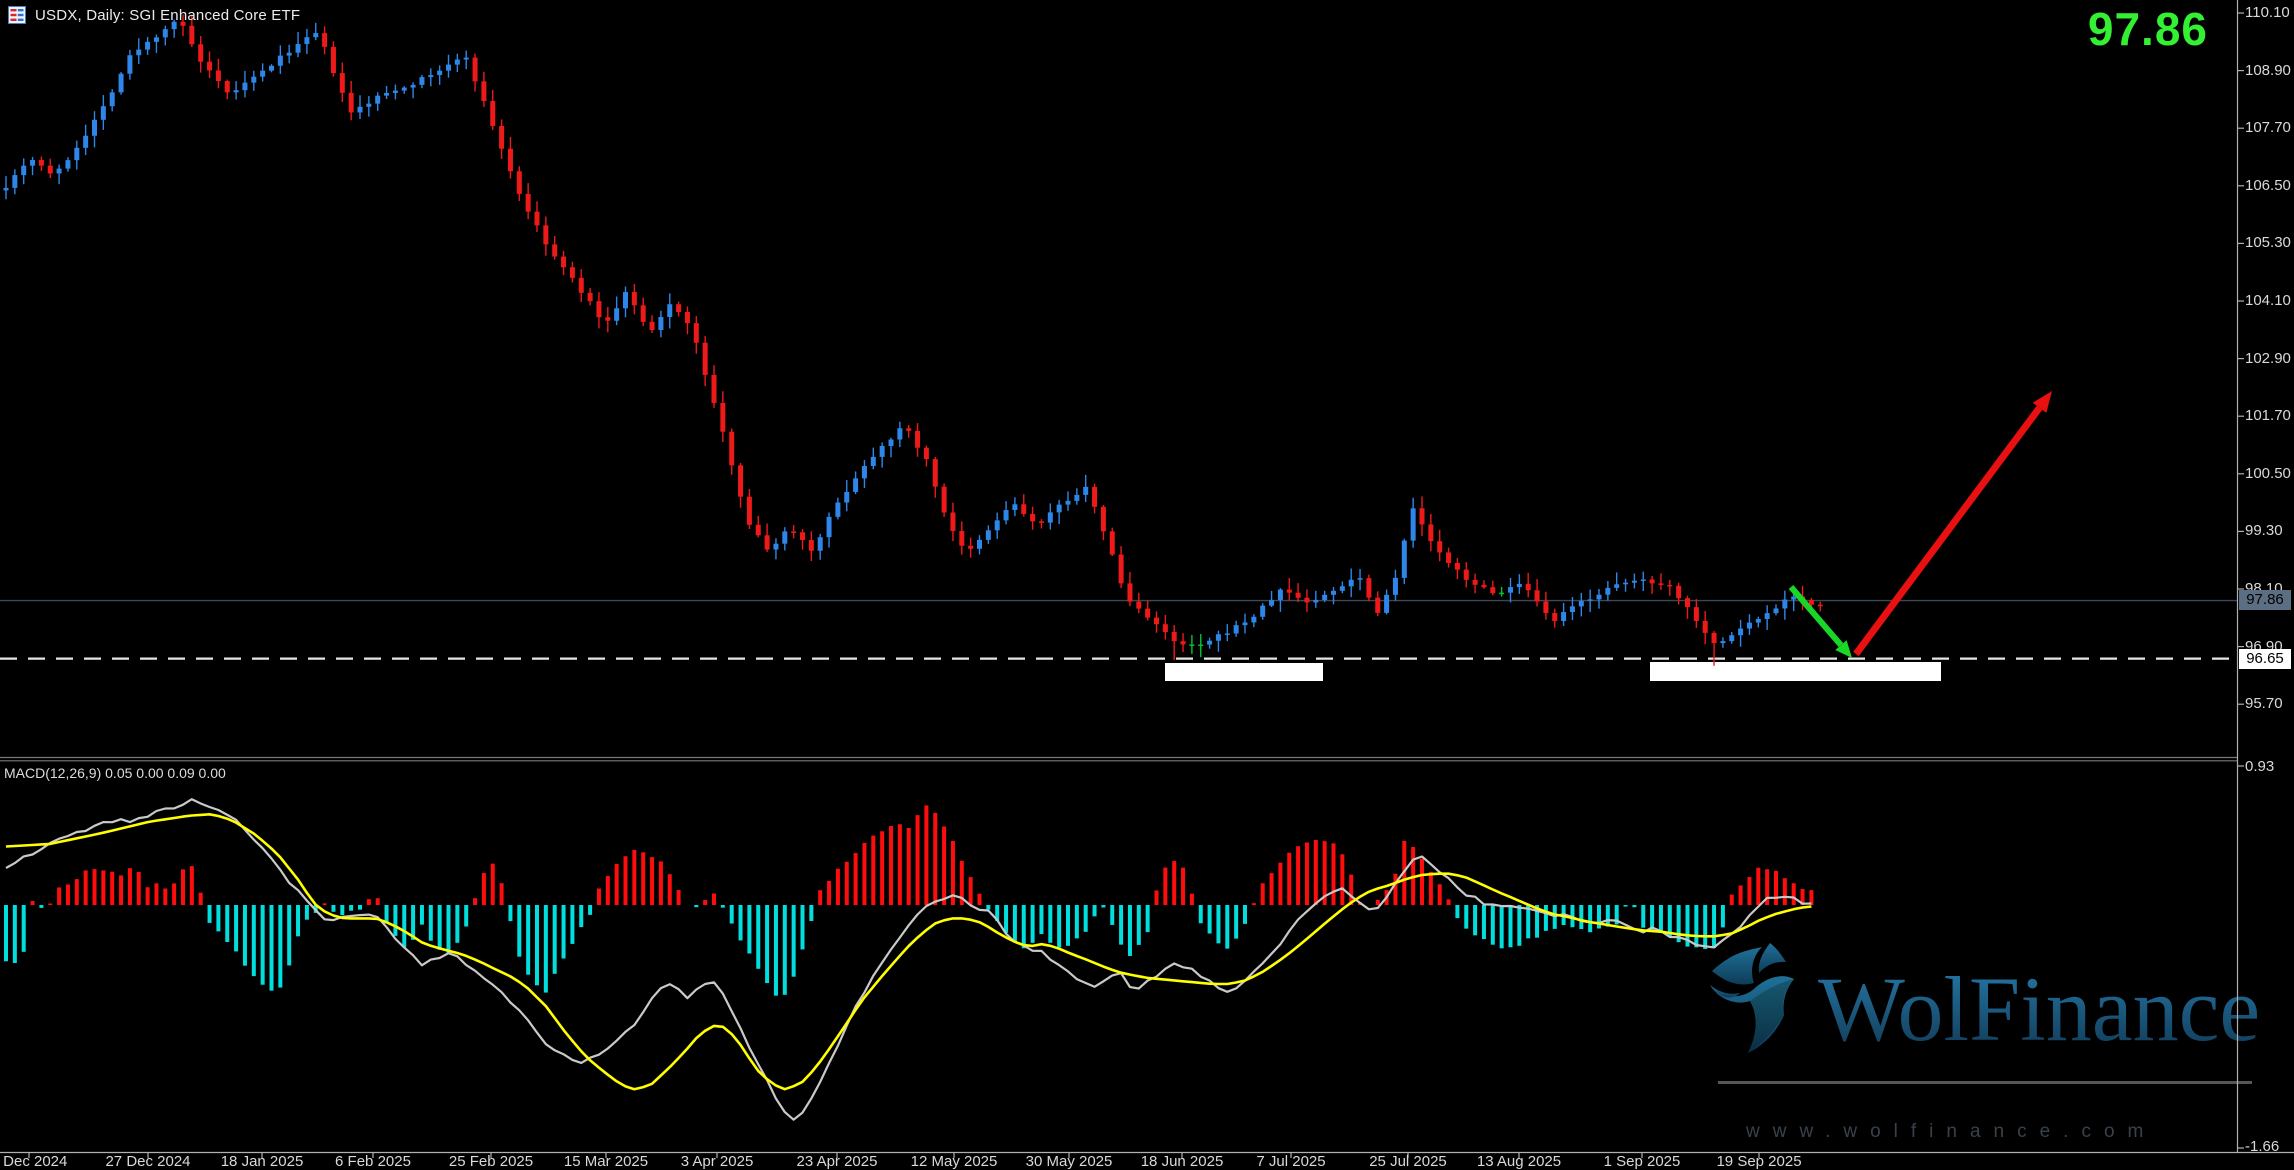 The image size is (2294, 1170). What do you see at coordinates (115, 773) in the screenshot?
I see `macd-indicator-label: MACD(12,26,9) 0.05 0.00 0.09 0.00` at bounding box center [115, 773].